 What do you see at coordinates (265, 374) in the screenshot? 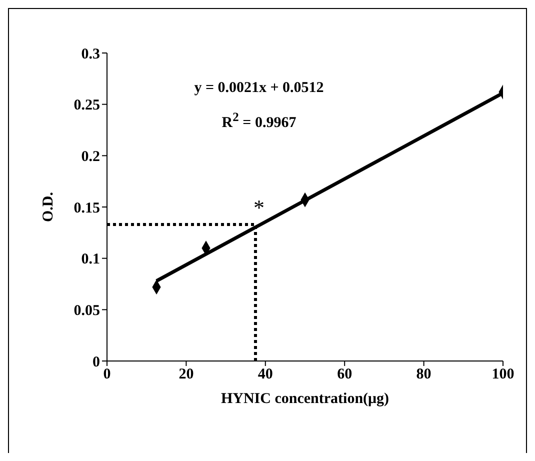
I see `x-tick-label: 40` at bounding box center [265, 374].